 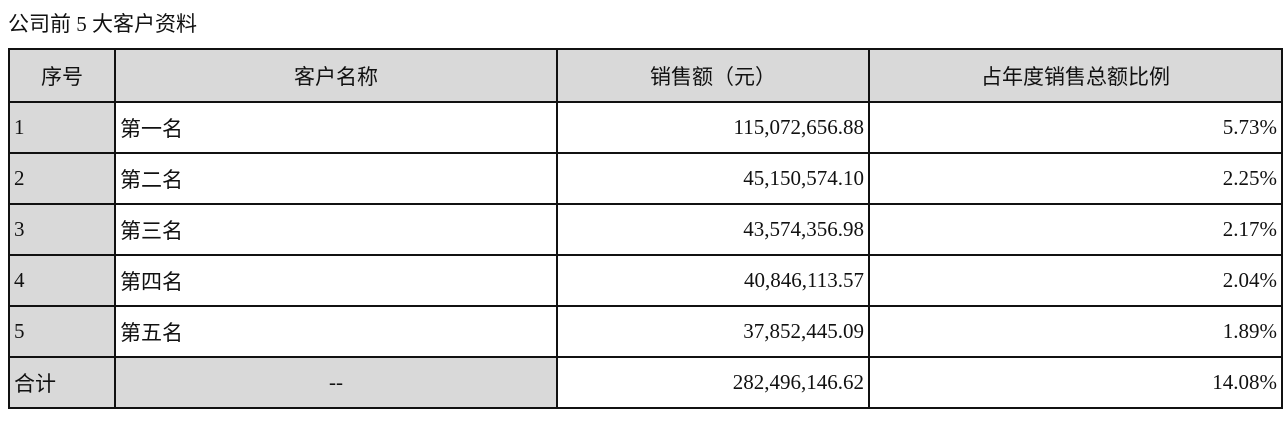 I want to click on total-sales: 282,496,146.62, so click(x=713, y=382).